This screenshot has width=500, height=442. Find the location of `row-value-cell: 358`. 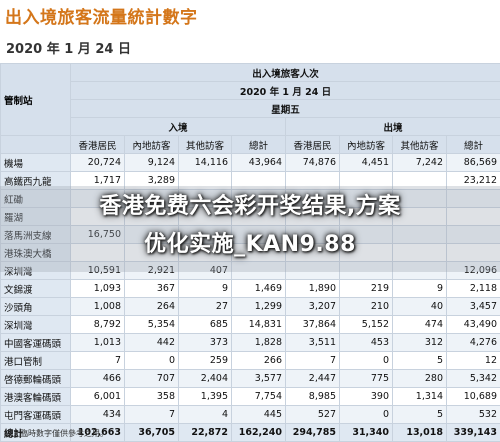

row-value-cell: 358 is located at coordinates (151, 396).